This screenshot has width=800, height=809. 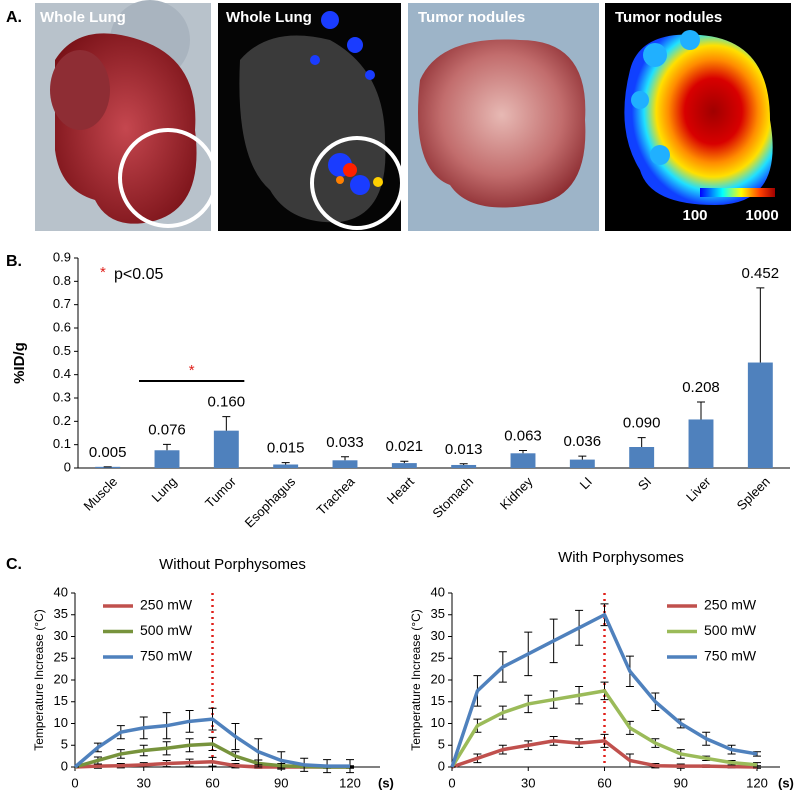 I want to click on x-unit: (s), so click(x=786, y=782).